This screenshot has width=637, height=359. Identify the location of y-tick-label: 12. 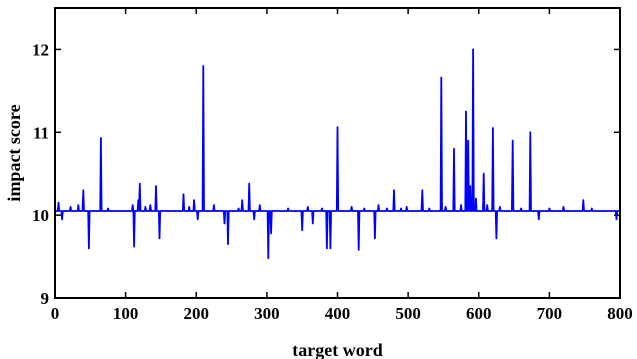
(40, 49).